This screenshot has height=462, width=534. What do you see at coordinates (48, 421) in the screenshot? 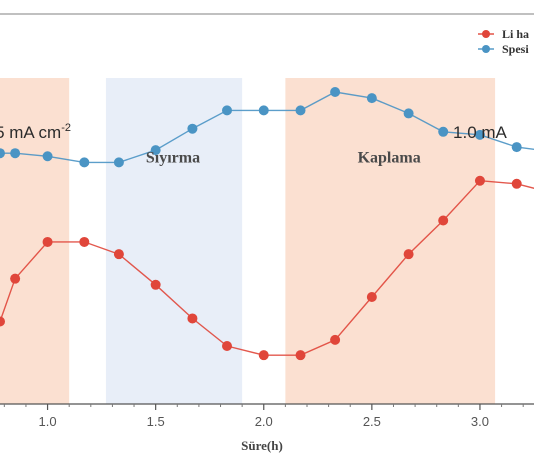
I see `x-tick-label: 1.0` at bounding box center [48, 421].